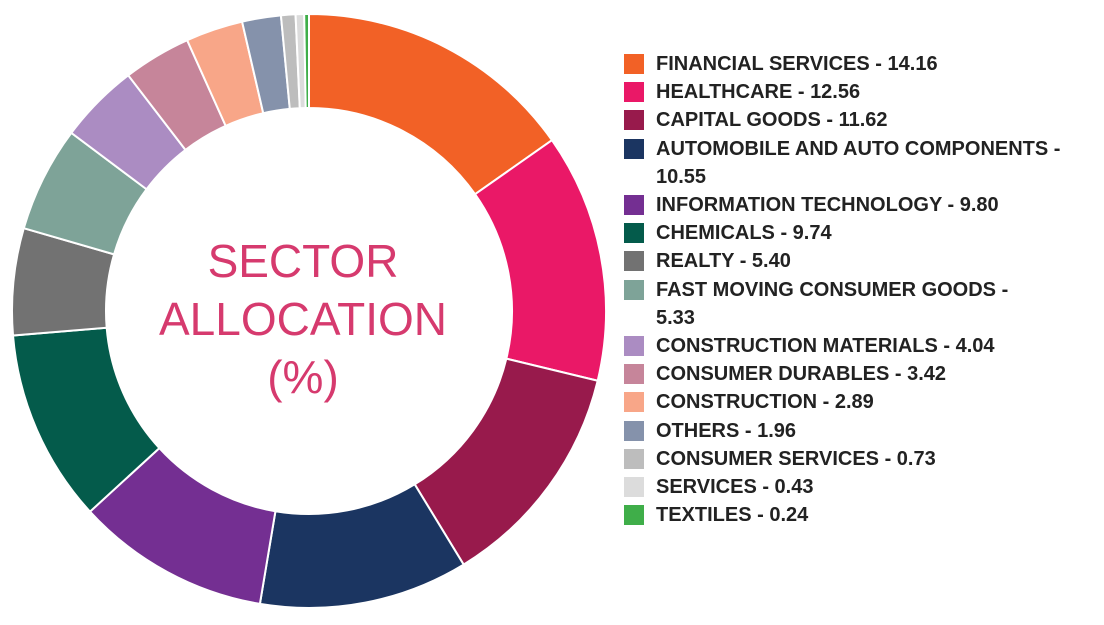 This screenshot has width=1104, height=625. What do you see at coordinates (726, 430) in the screenshot?
I see `legend-label-12: OTHERS - 1.96` at bounding box center [726, 430].